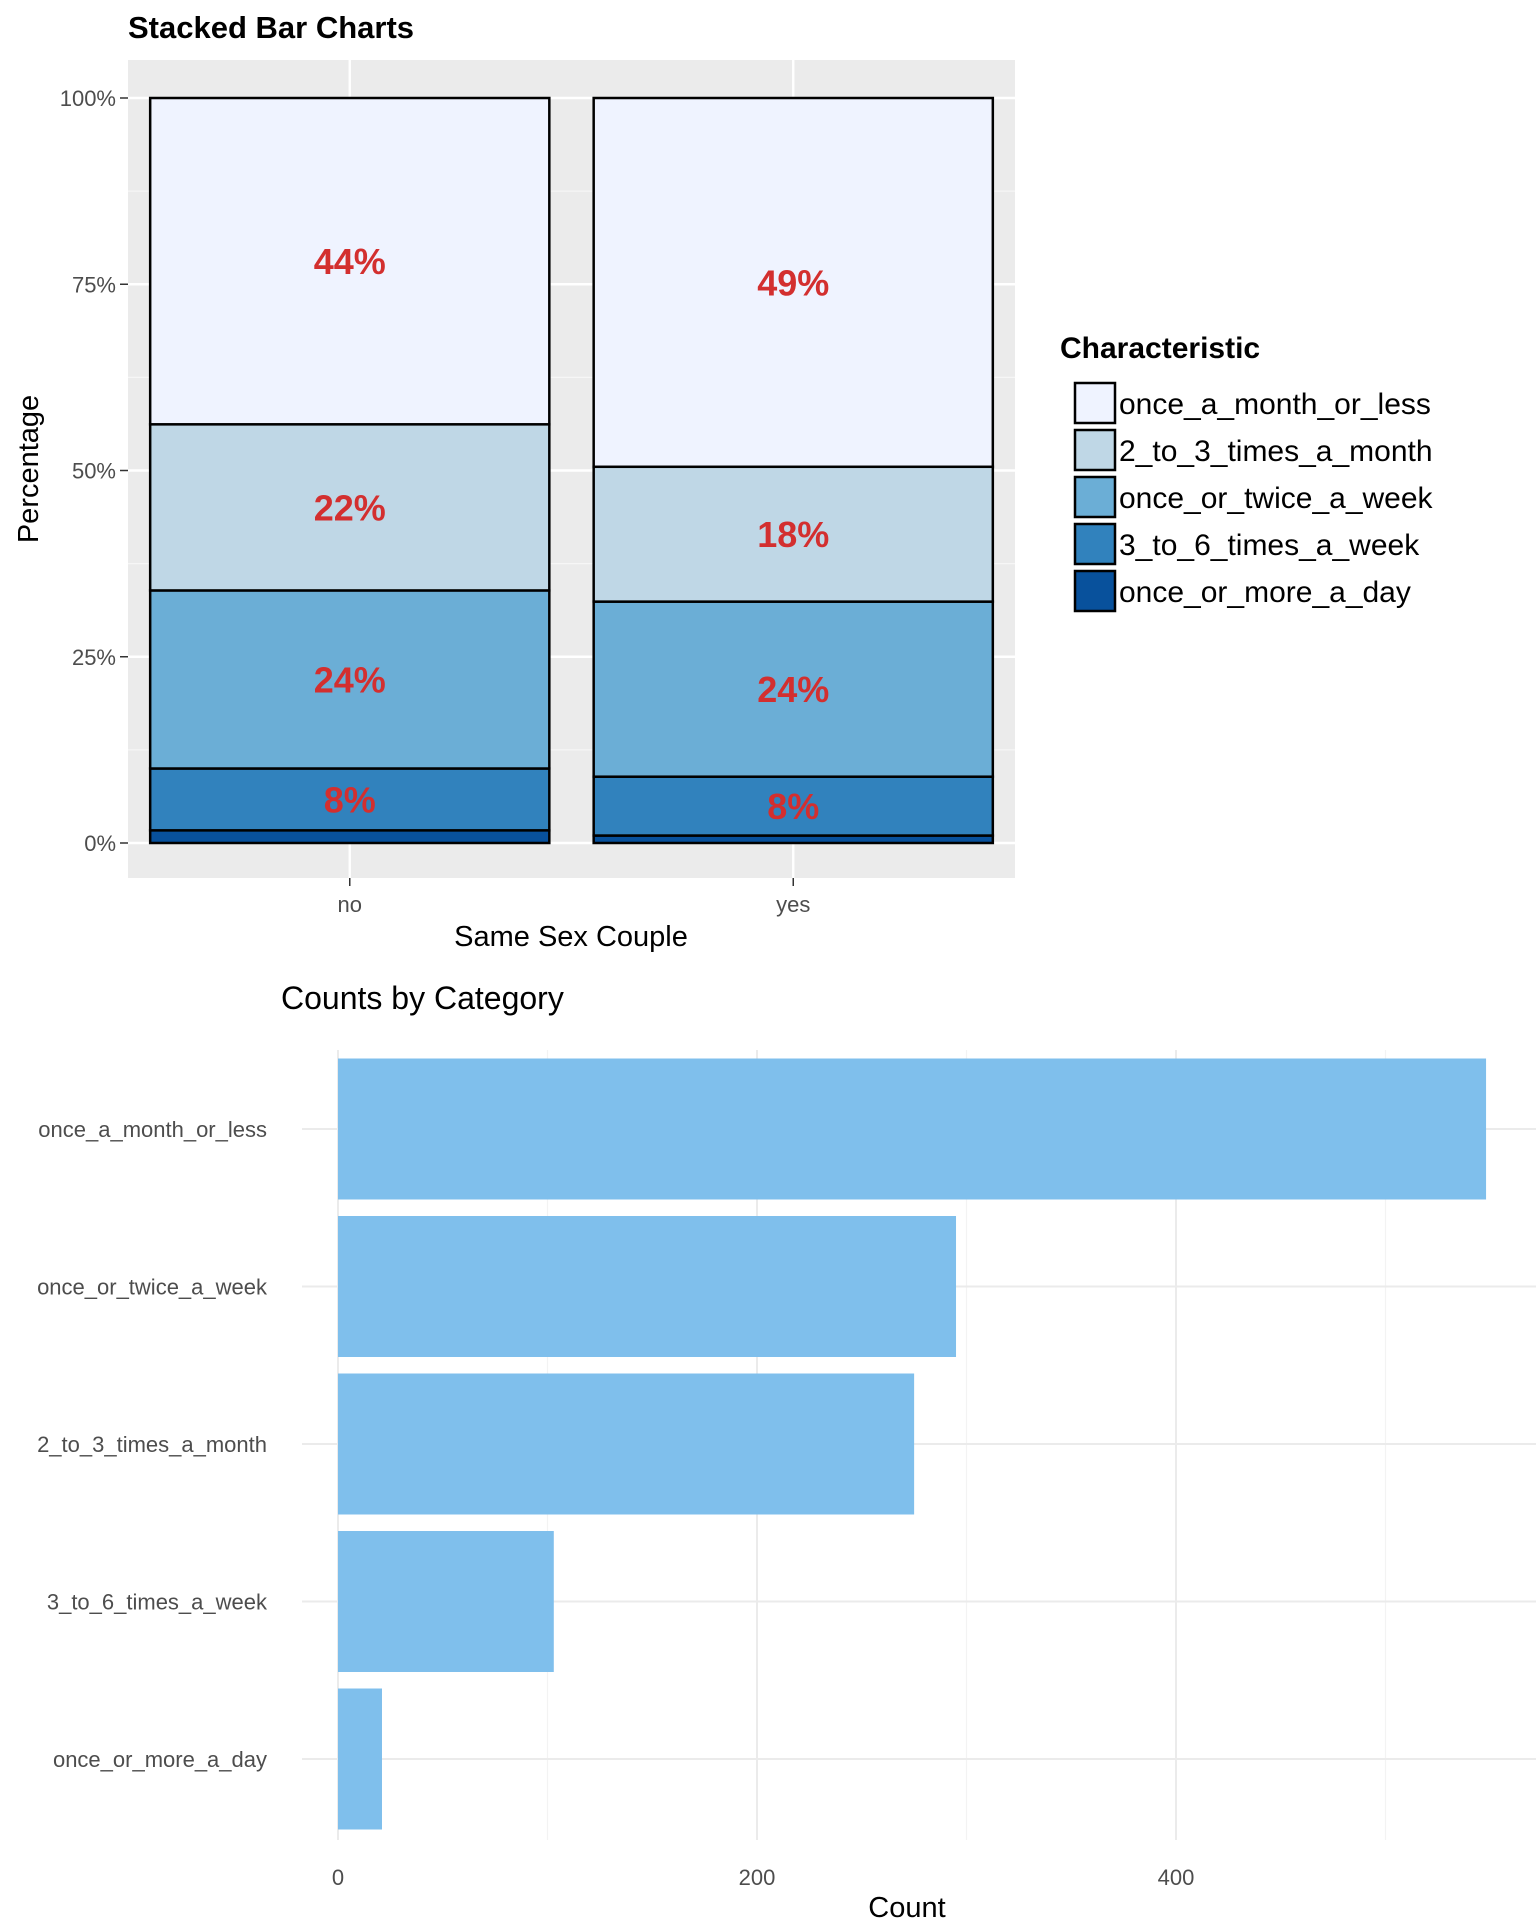 The height and width of the screenshot is (1920, 1536). Describe the element at coordinates (349, 837) in the screenshot. I see `bar-segment-once-or-more-a-day` at that location.